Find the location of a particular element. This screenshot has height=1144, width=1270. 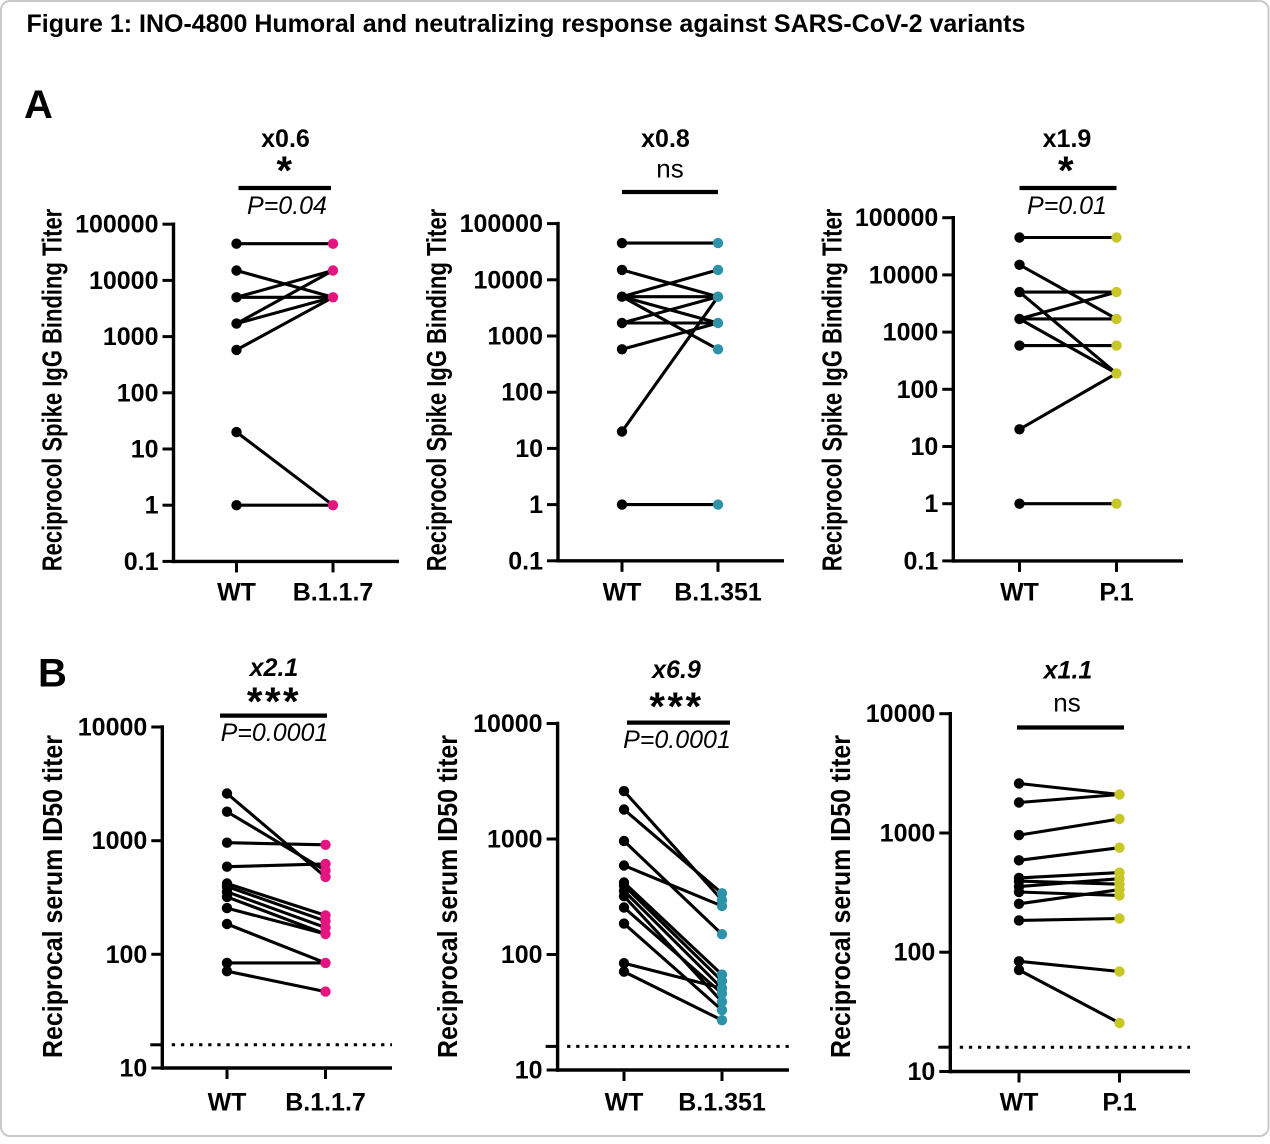

svg-text: x0.6 is located at coordinates (285, 139).